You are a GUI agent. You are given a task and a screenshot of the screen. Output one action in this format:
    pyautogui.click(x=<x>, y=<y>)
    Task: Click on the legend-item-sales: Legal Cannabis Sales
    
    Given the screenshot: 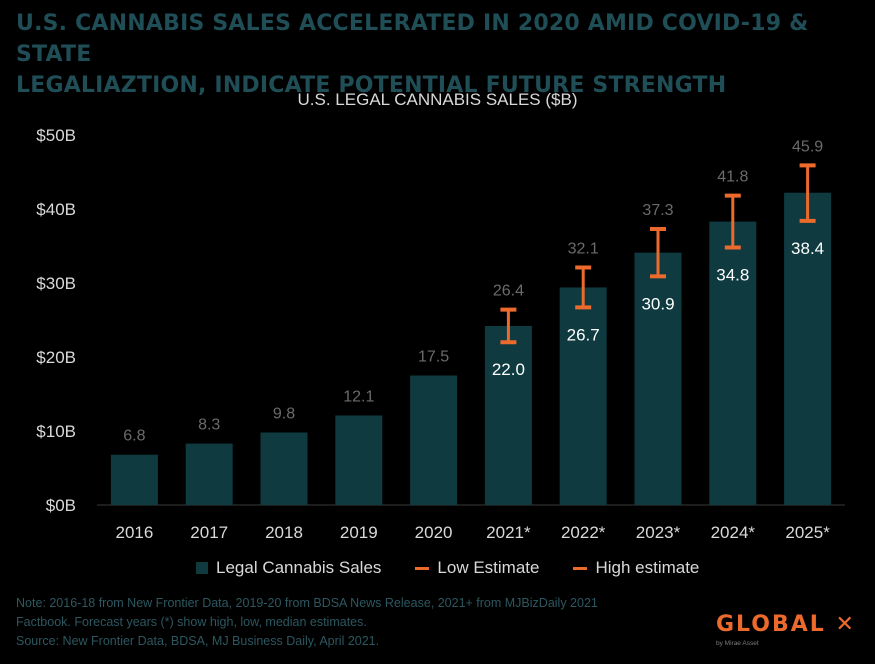 What is the action you would take?
    pyautogui.click(x=288, y=568)
    